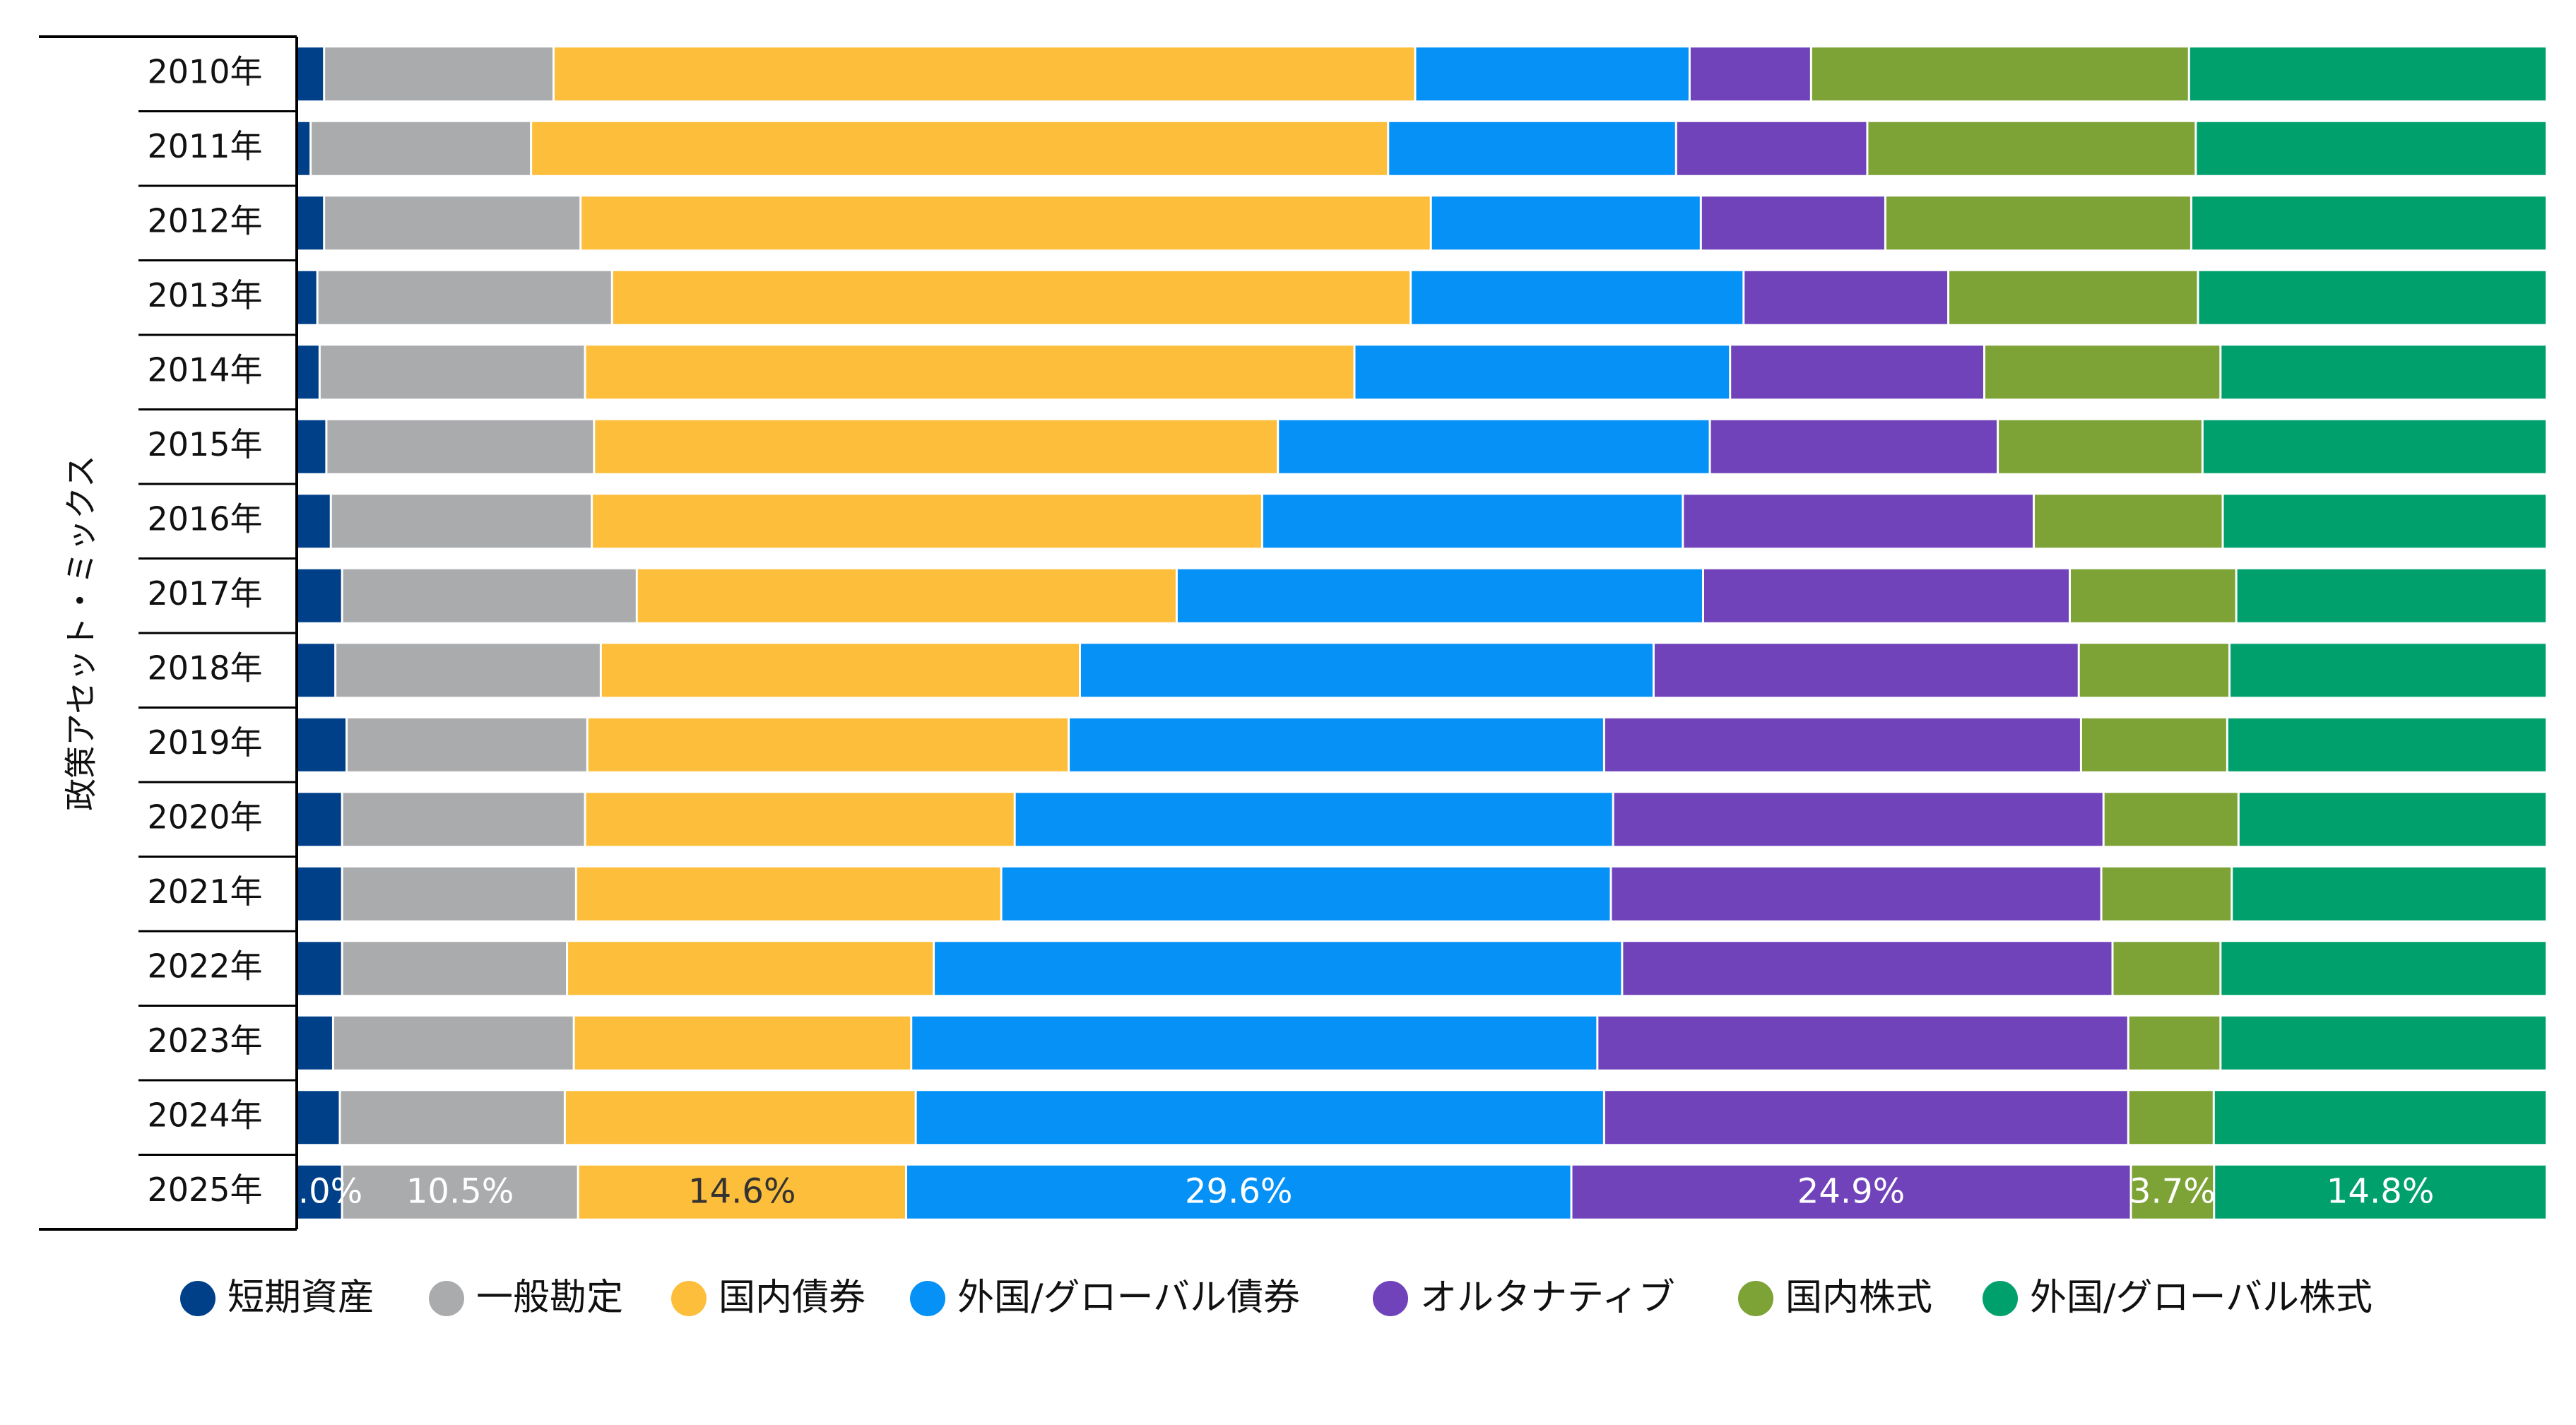  I want to click on data-label: 24.9%, so click(1851, 1191).